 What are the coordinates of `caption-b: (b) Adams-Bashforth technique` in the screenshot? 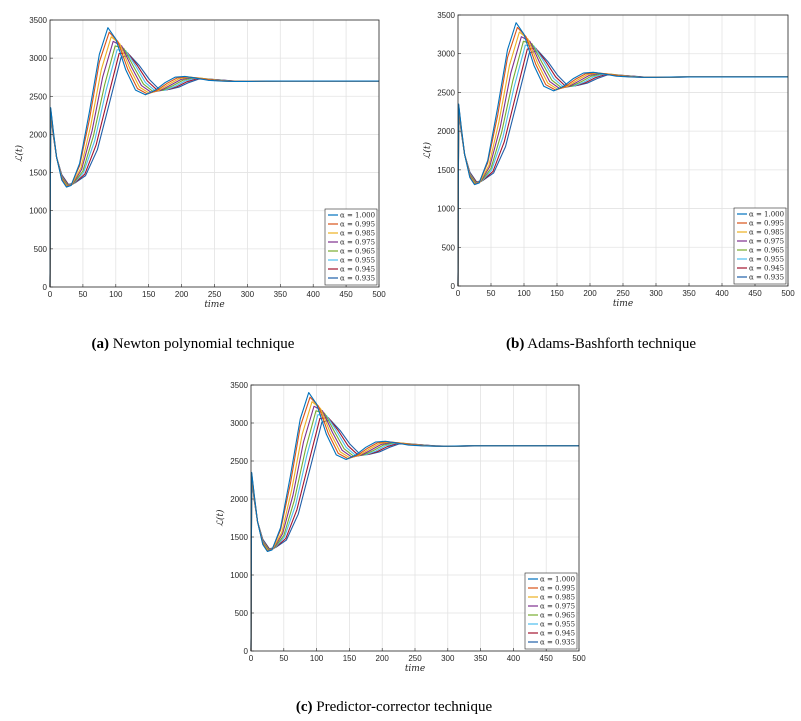 It's located at (601, 344).